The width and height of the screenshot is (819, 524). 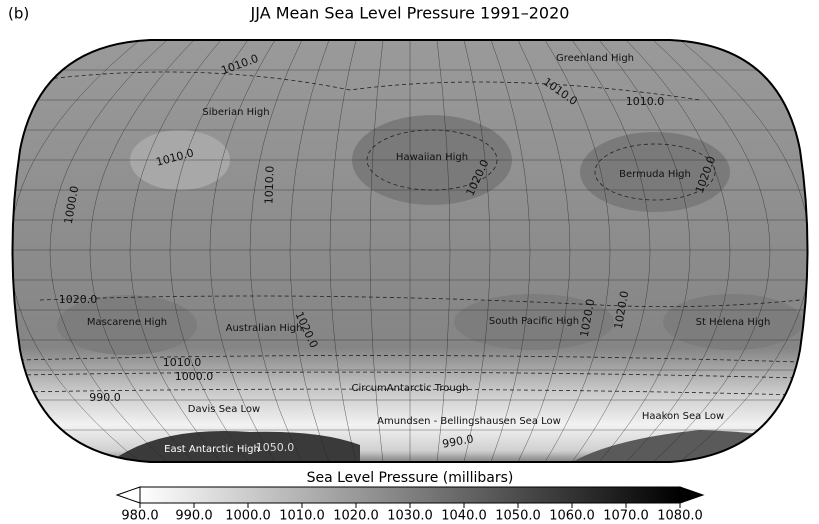 What do you see at coordinates (626, 516) in the screenshot?
I see `colorbar-tick-label: 1070.0` at bounding box center [626, 516].